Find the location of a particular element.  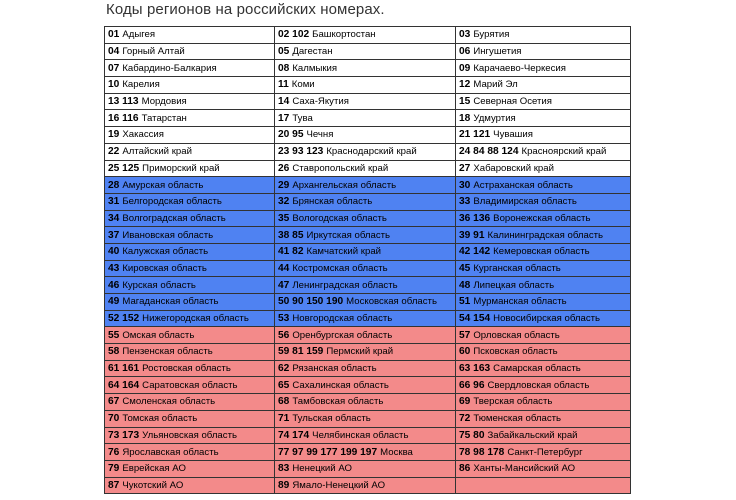

region-cell: 35 Вологодская область is located at coordinates (365, 218).